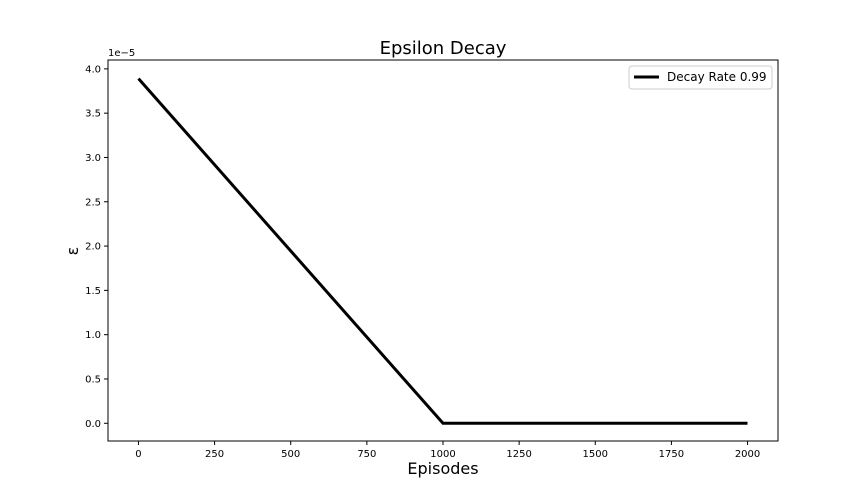  I want to click on x-axis-label: Episodes, so click(442, 468).